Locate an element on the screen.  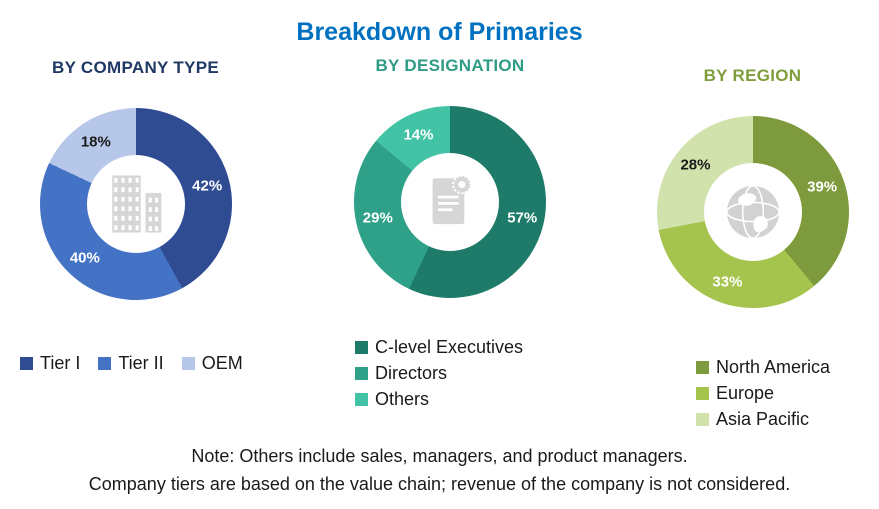
legend-item: Directors is located at coordinates (439, 373).